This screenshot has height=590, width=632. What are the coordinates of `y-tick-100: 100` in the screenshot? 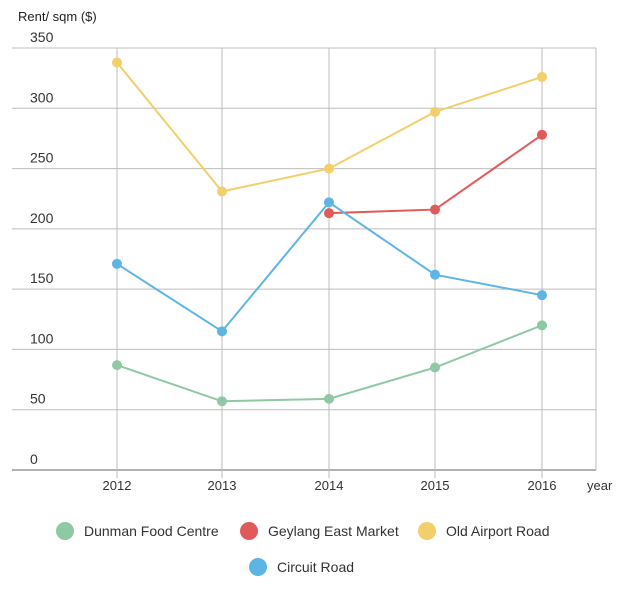 It's located at (42, 338).